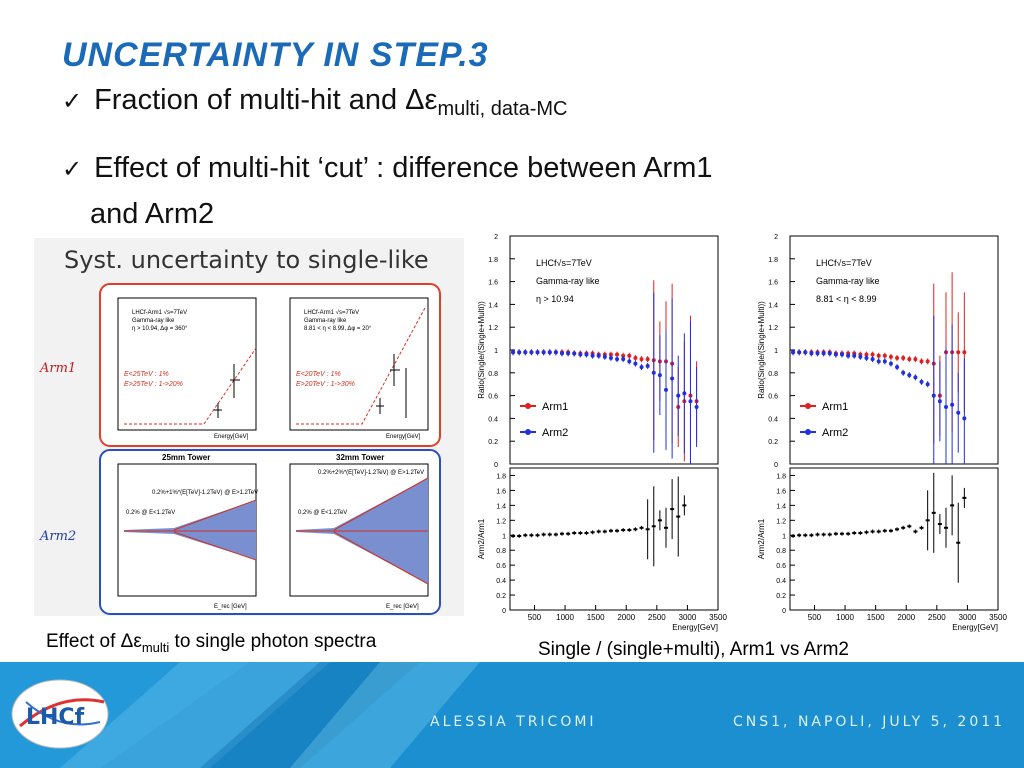  Describe the element at coordinates (318, 374) in the screenshot. I see `note-line: E<20TeV : 1%` at that location.